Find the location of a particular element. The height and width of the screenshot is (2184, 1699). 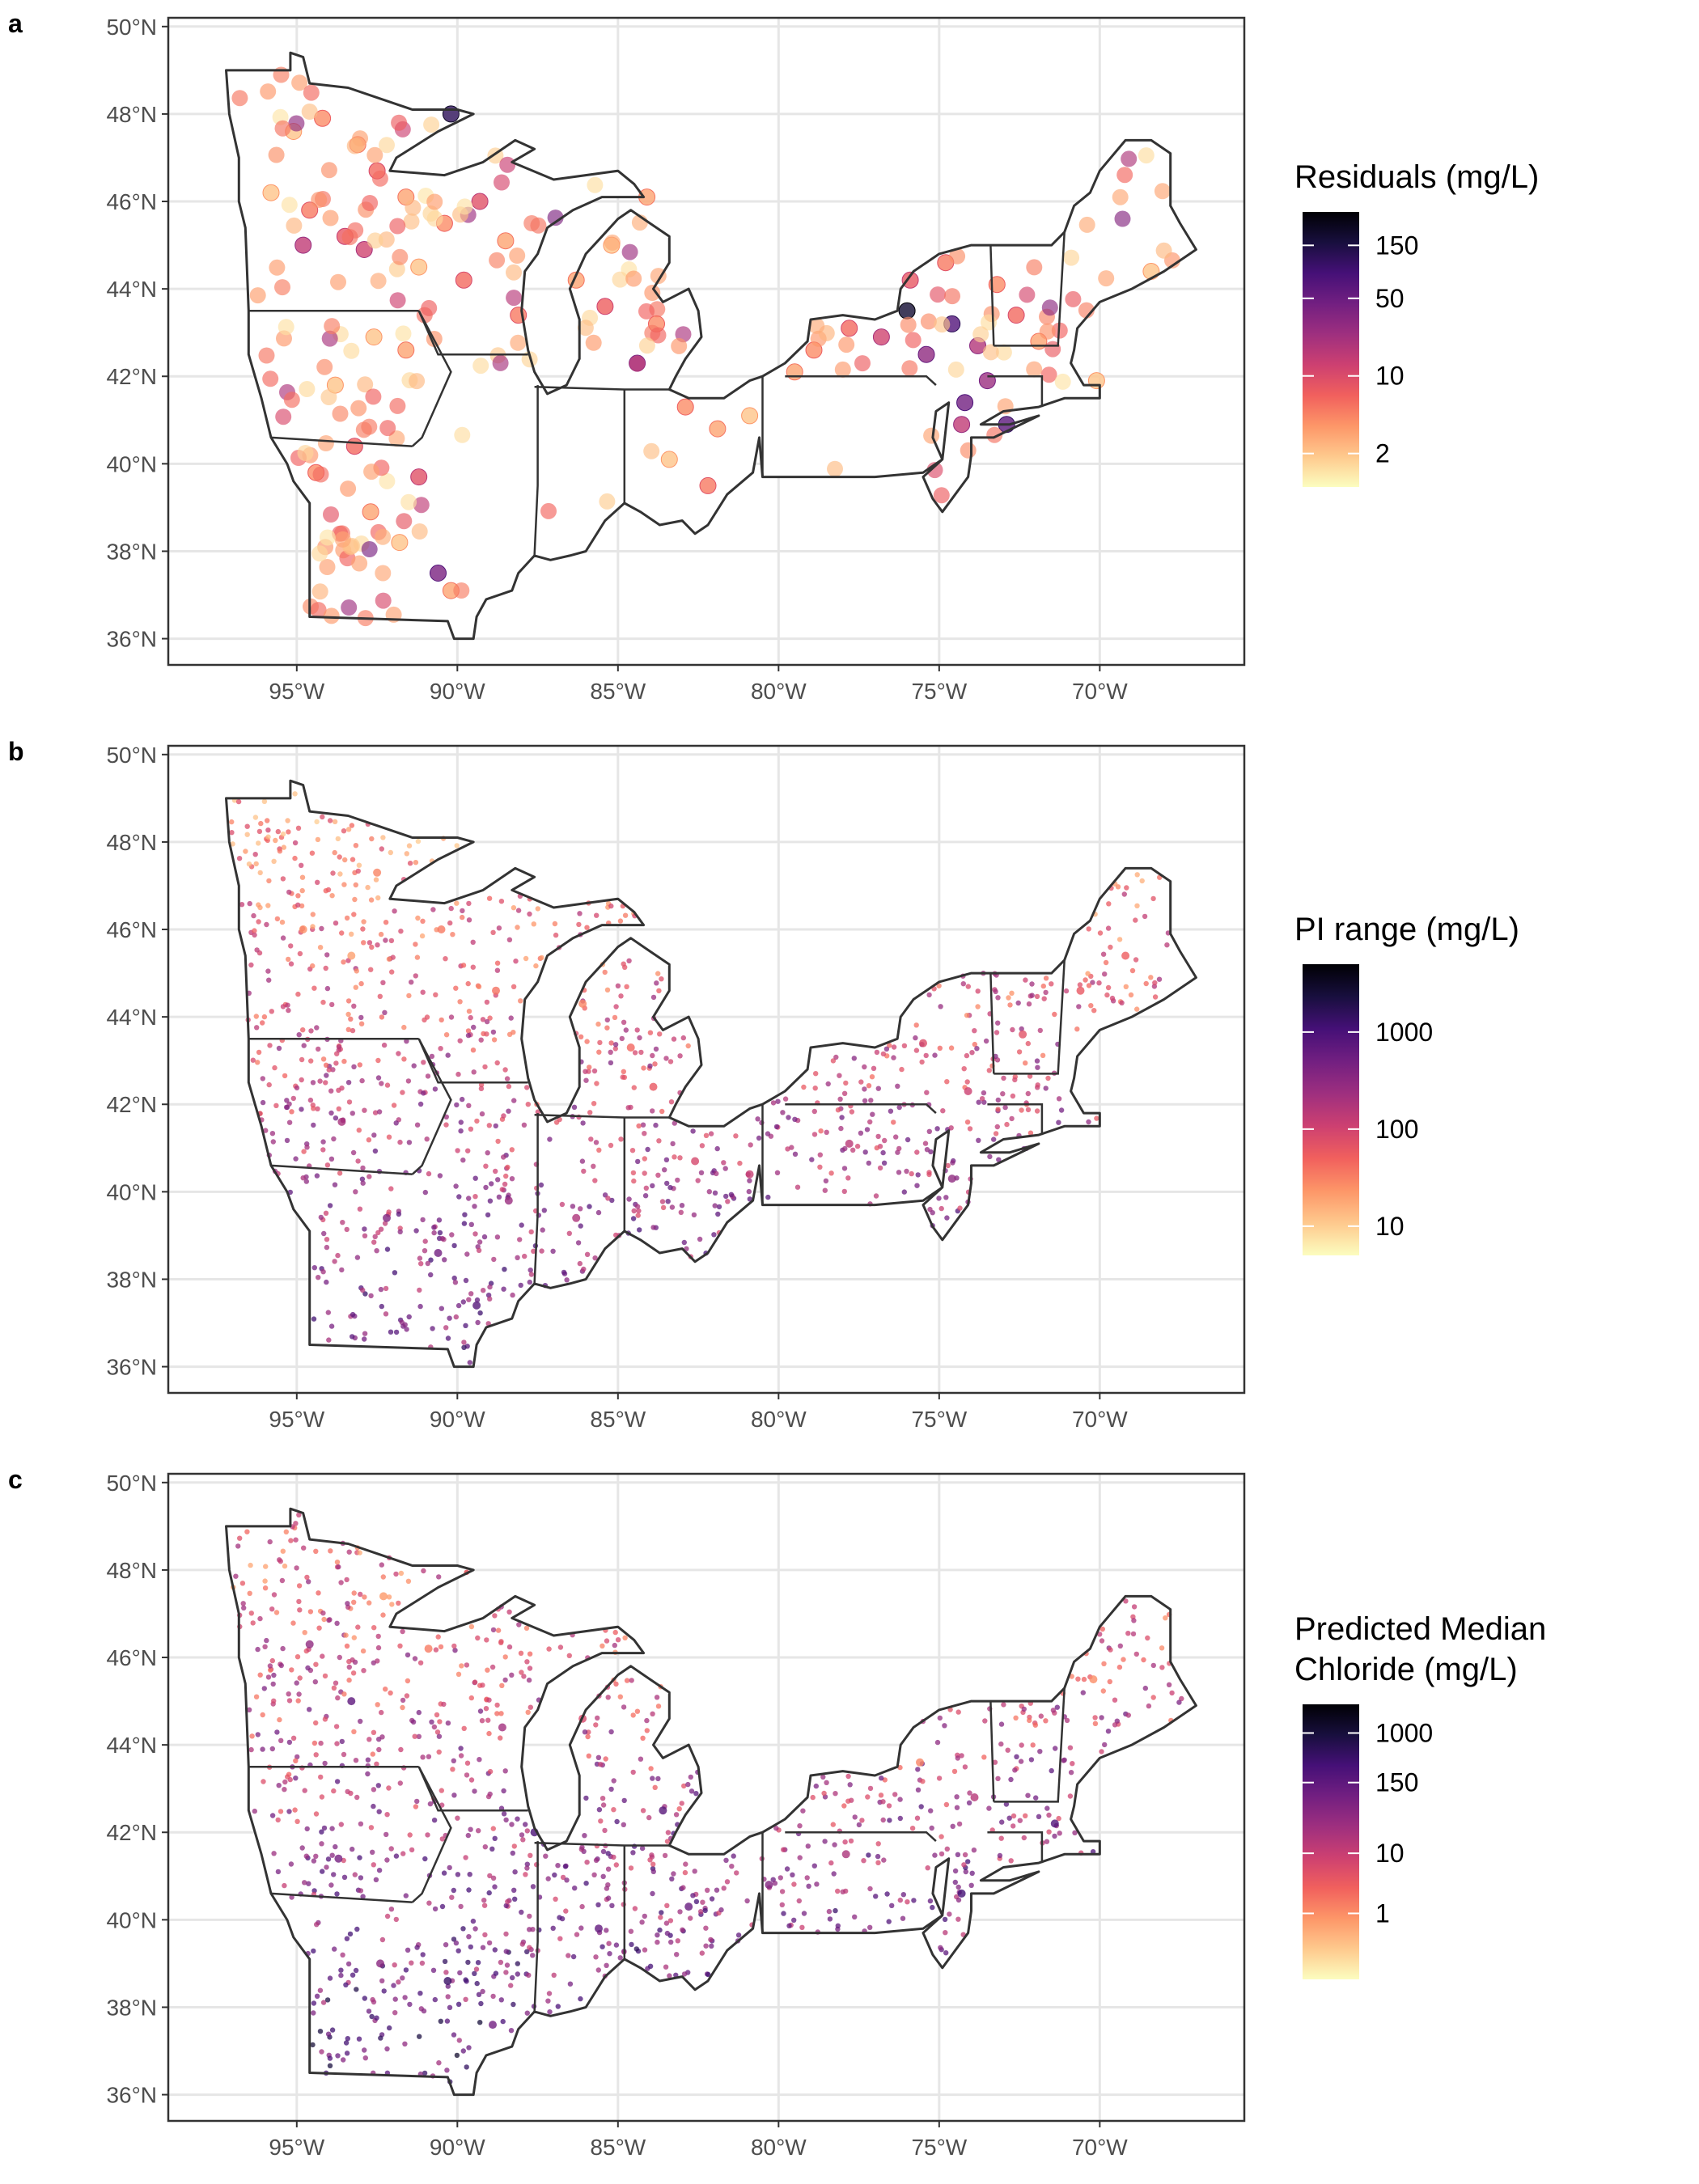

y-tick-label: 44°N is located at coordinates (131, 289).